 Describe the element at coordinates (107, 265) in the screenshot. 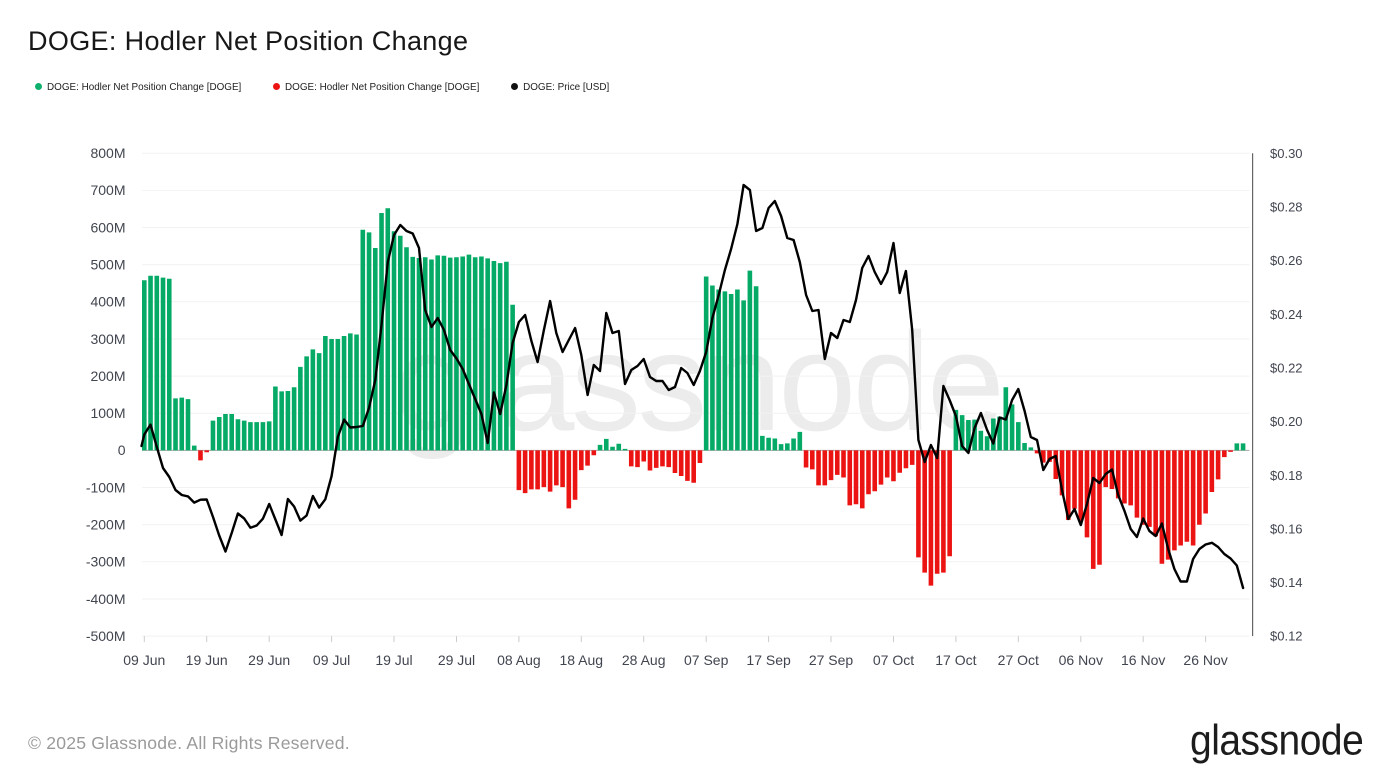

I see `svg-text: 500M` at that location.